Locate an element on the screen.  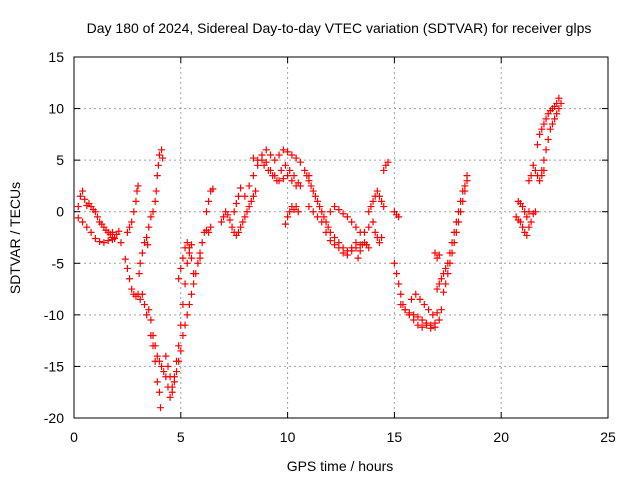
y-tick-label: 5 is located at coordinates (60, 160).